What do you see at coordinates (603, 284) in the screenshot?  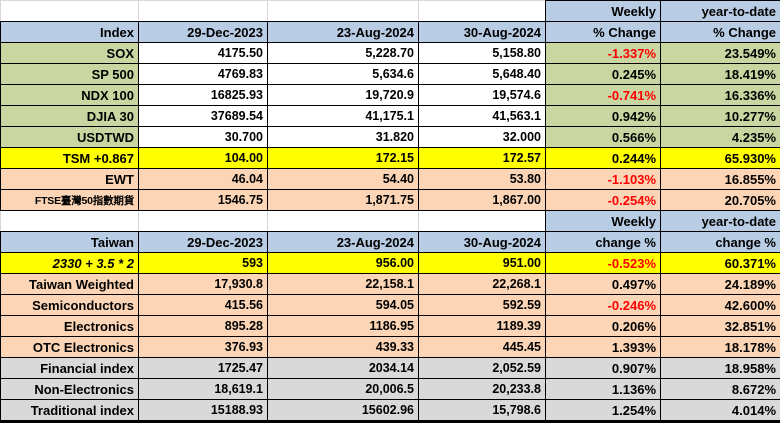 I see `weekly-change-cell: 0.497%` at bounding box center [603, 284].